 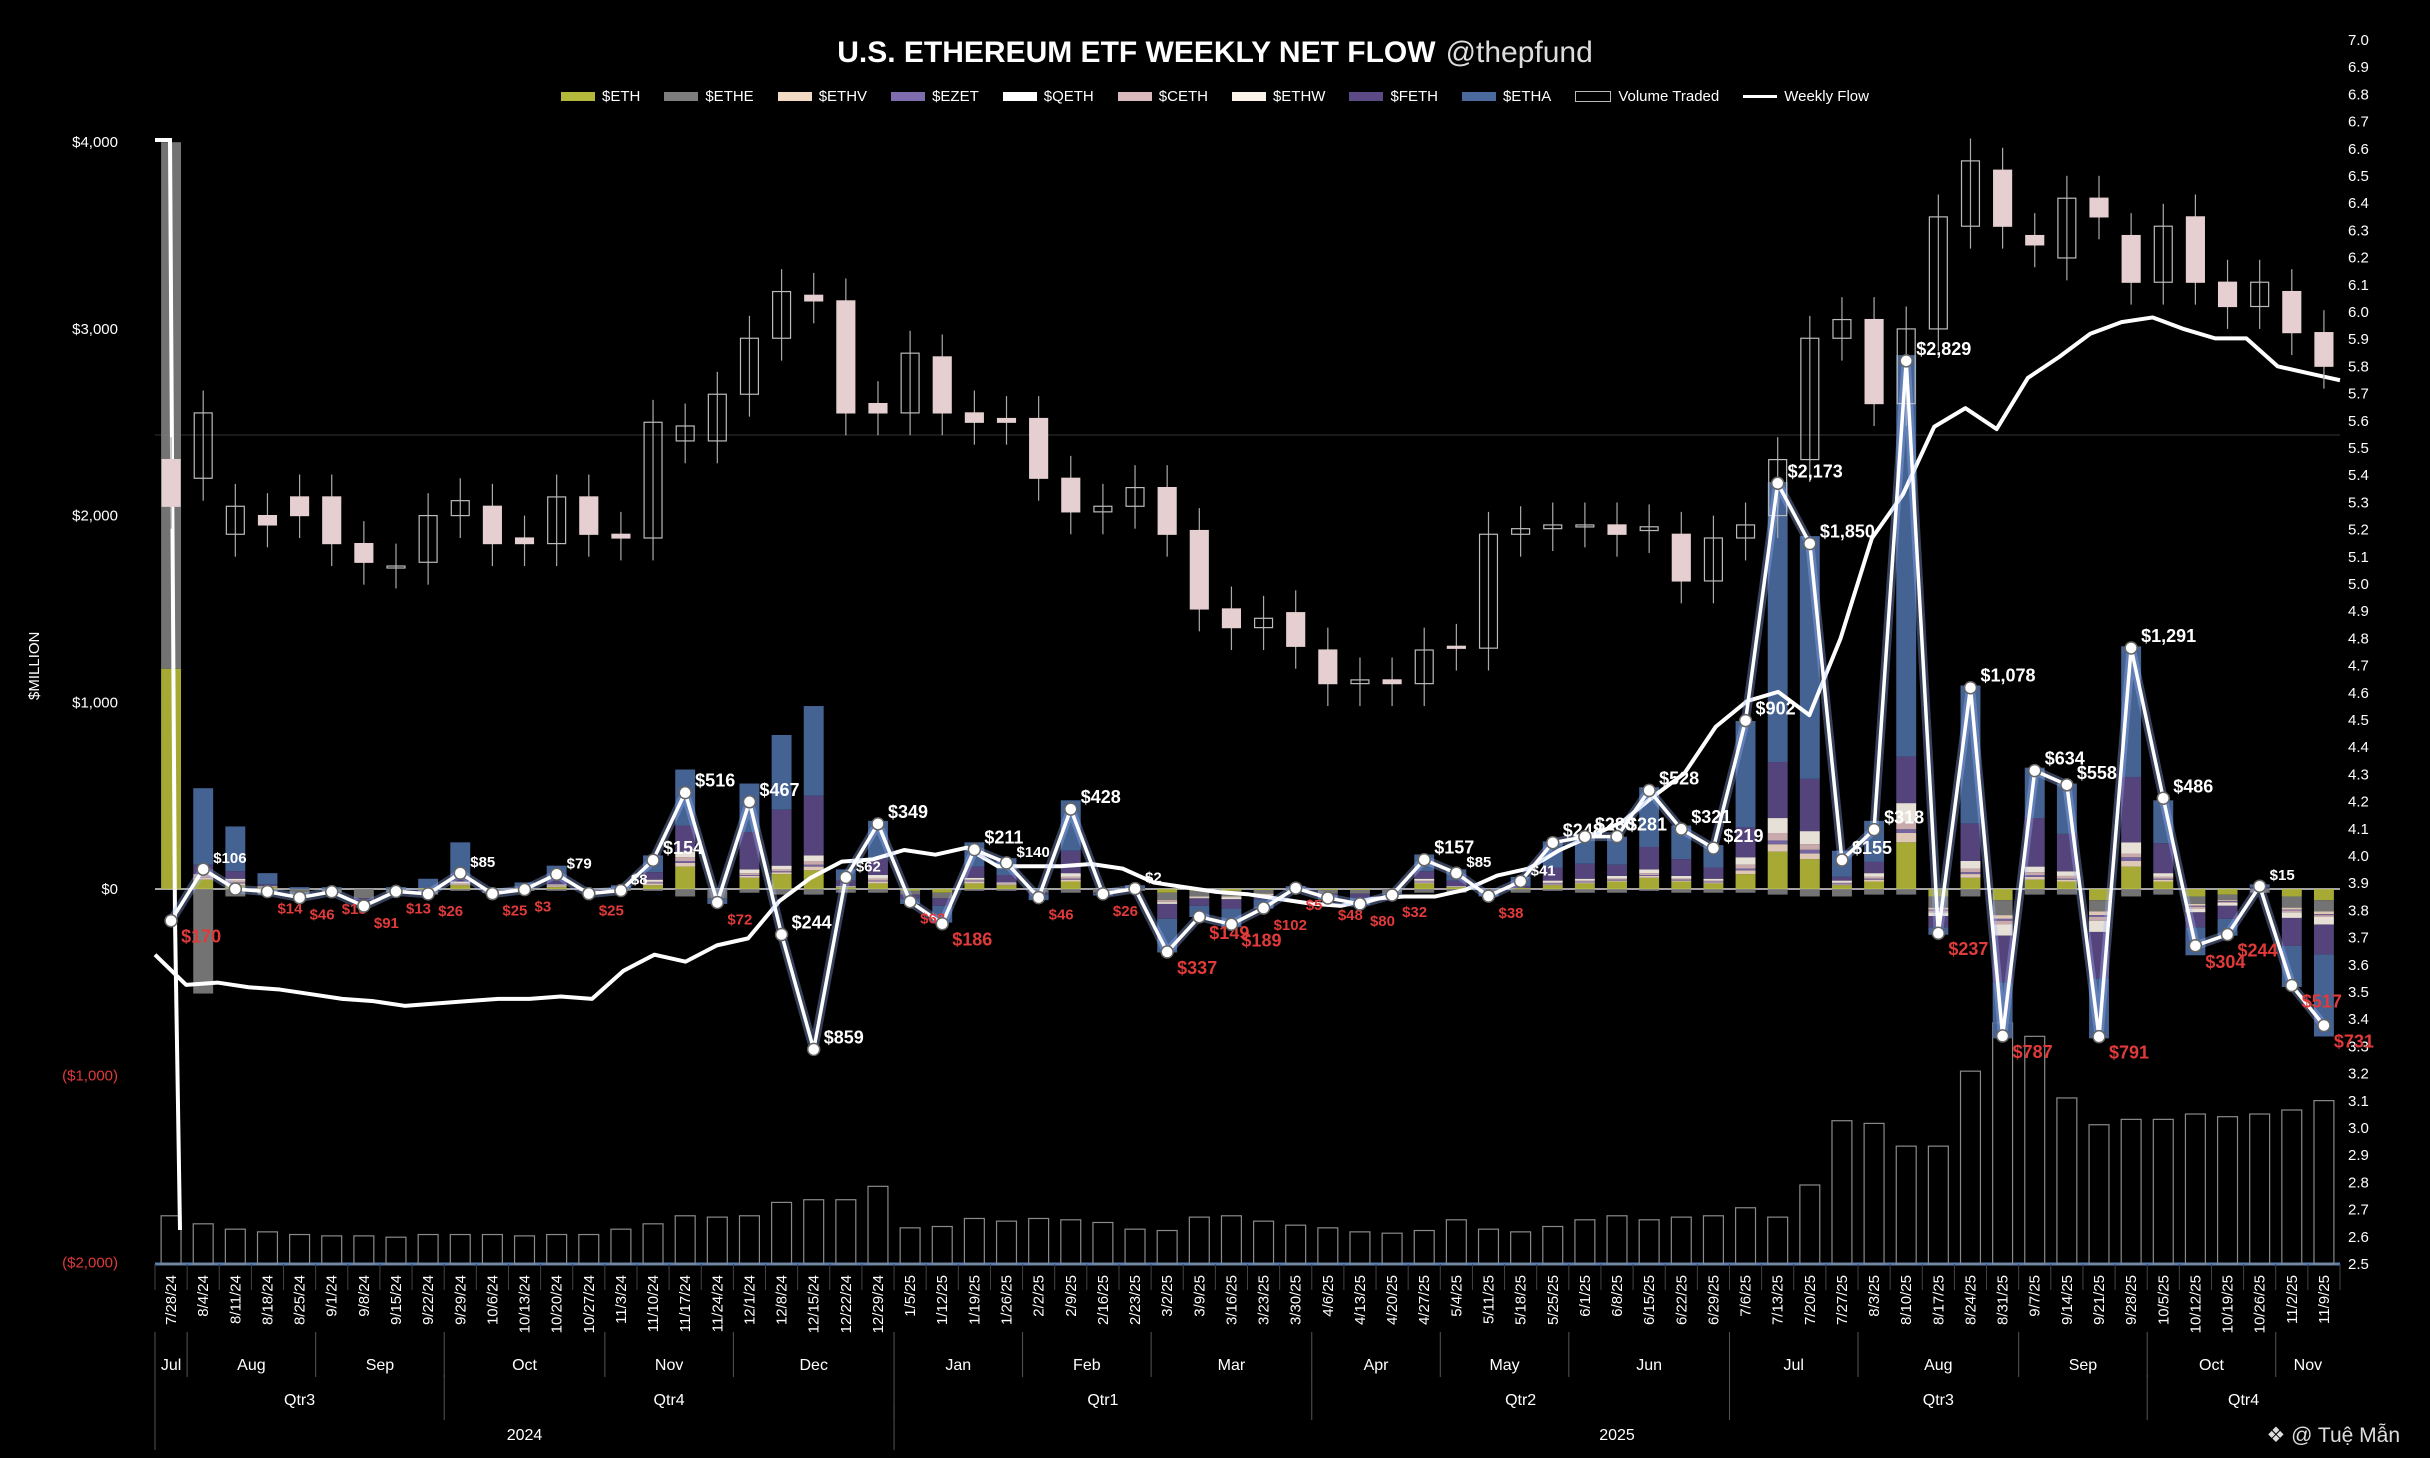 What do you see at coordinates (428, 1300) in the screenshot?
I see `x-tick-label: 9/22/24` at bounding box center [428, 1300].